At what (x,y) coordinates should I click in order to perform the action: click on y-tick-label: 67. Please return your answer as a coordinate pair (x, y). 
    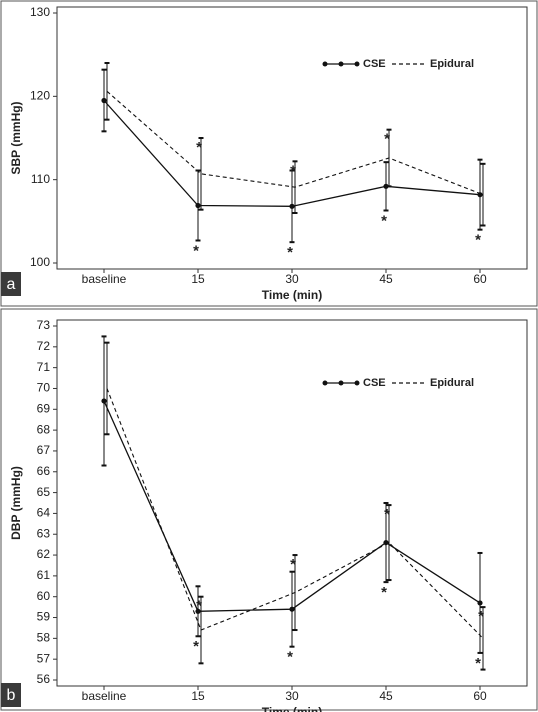
    Looking at the image, I should click on (44, 450).